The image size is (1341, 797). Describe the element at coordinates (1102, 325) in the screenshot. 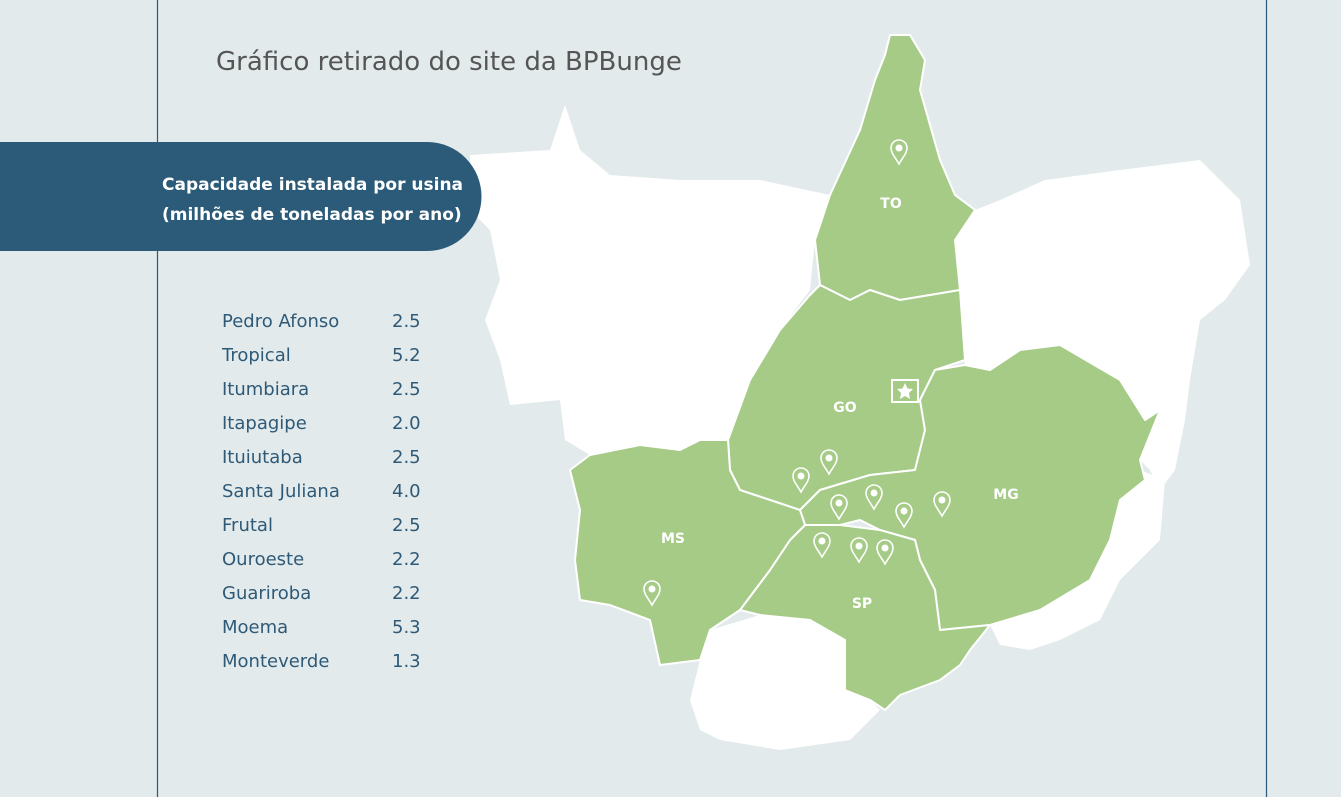

I see `region-ba` at that location.